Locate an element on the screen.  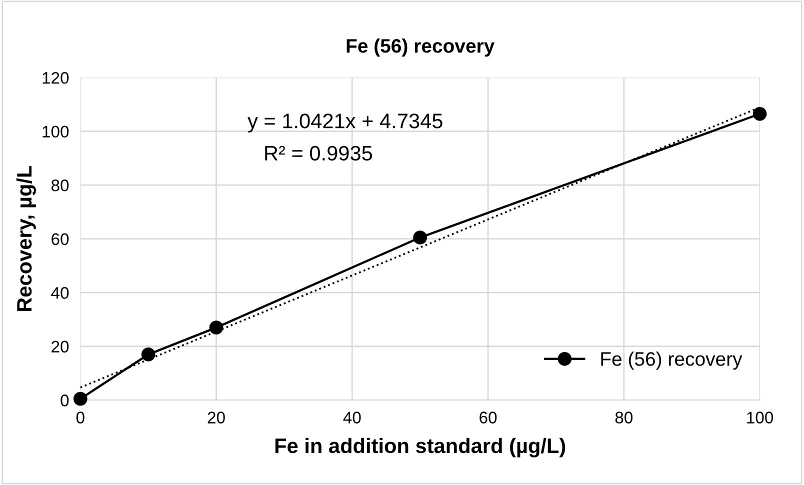
x-axis-title: Fe in addition standard (µg/L) is located at coordinates (420, 448).